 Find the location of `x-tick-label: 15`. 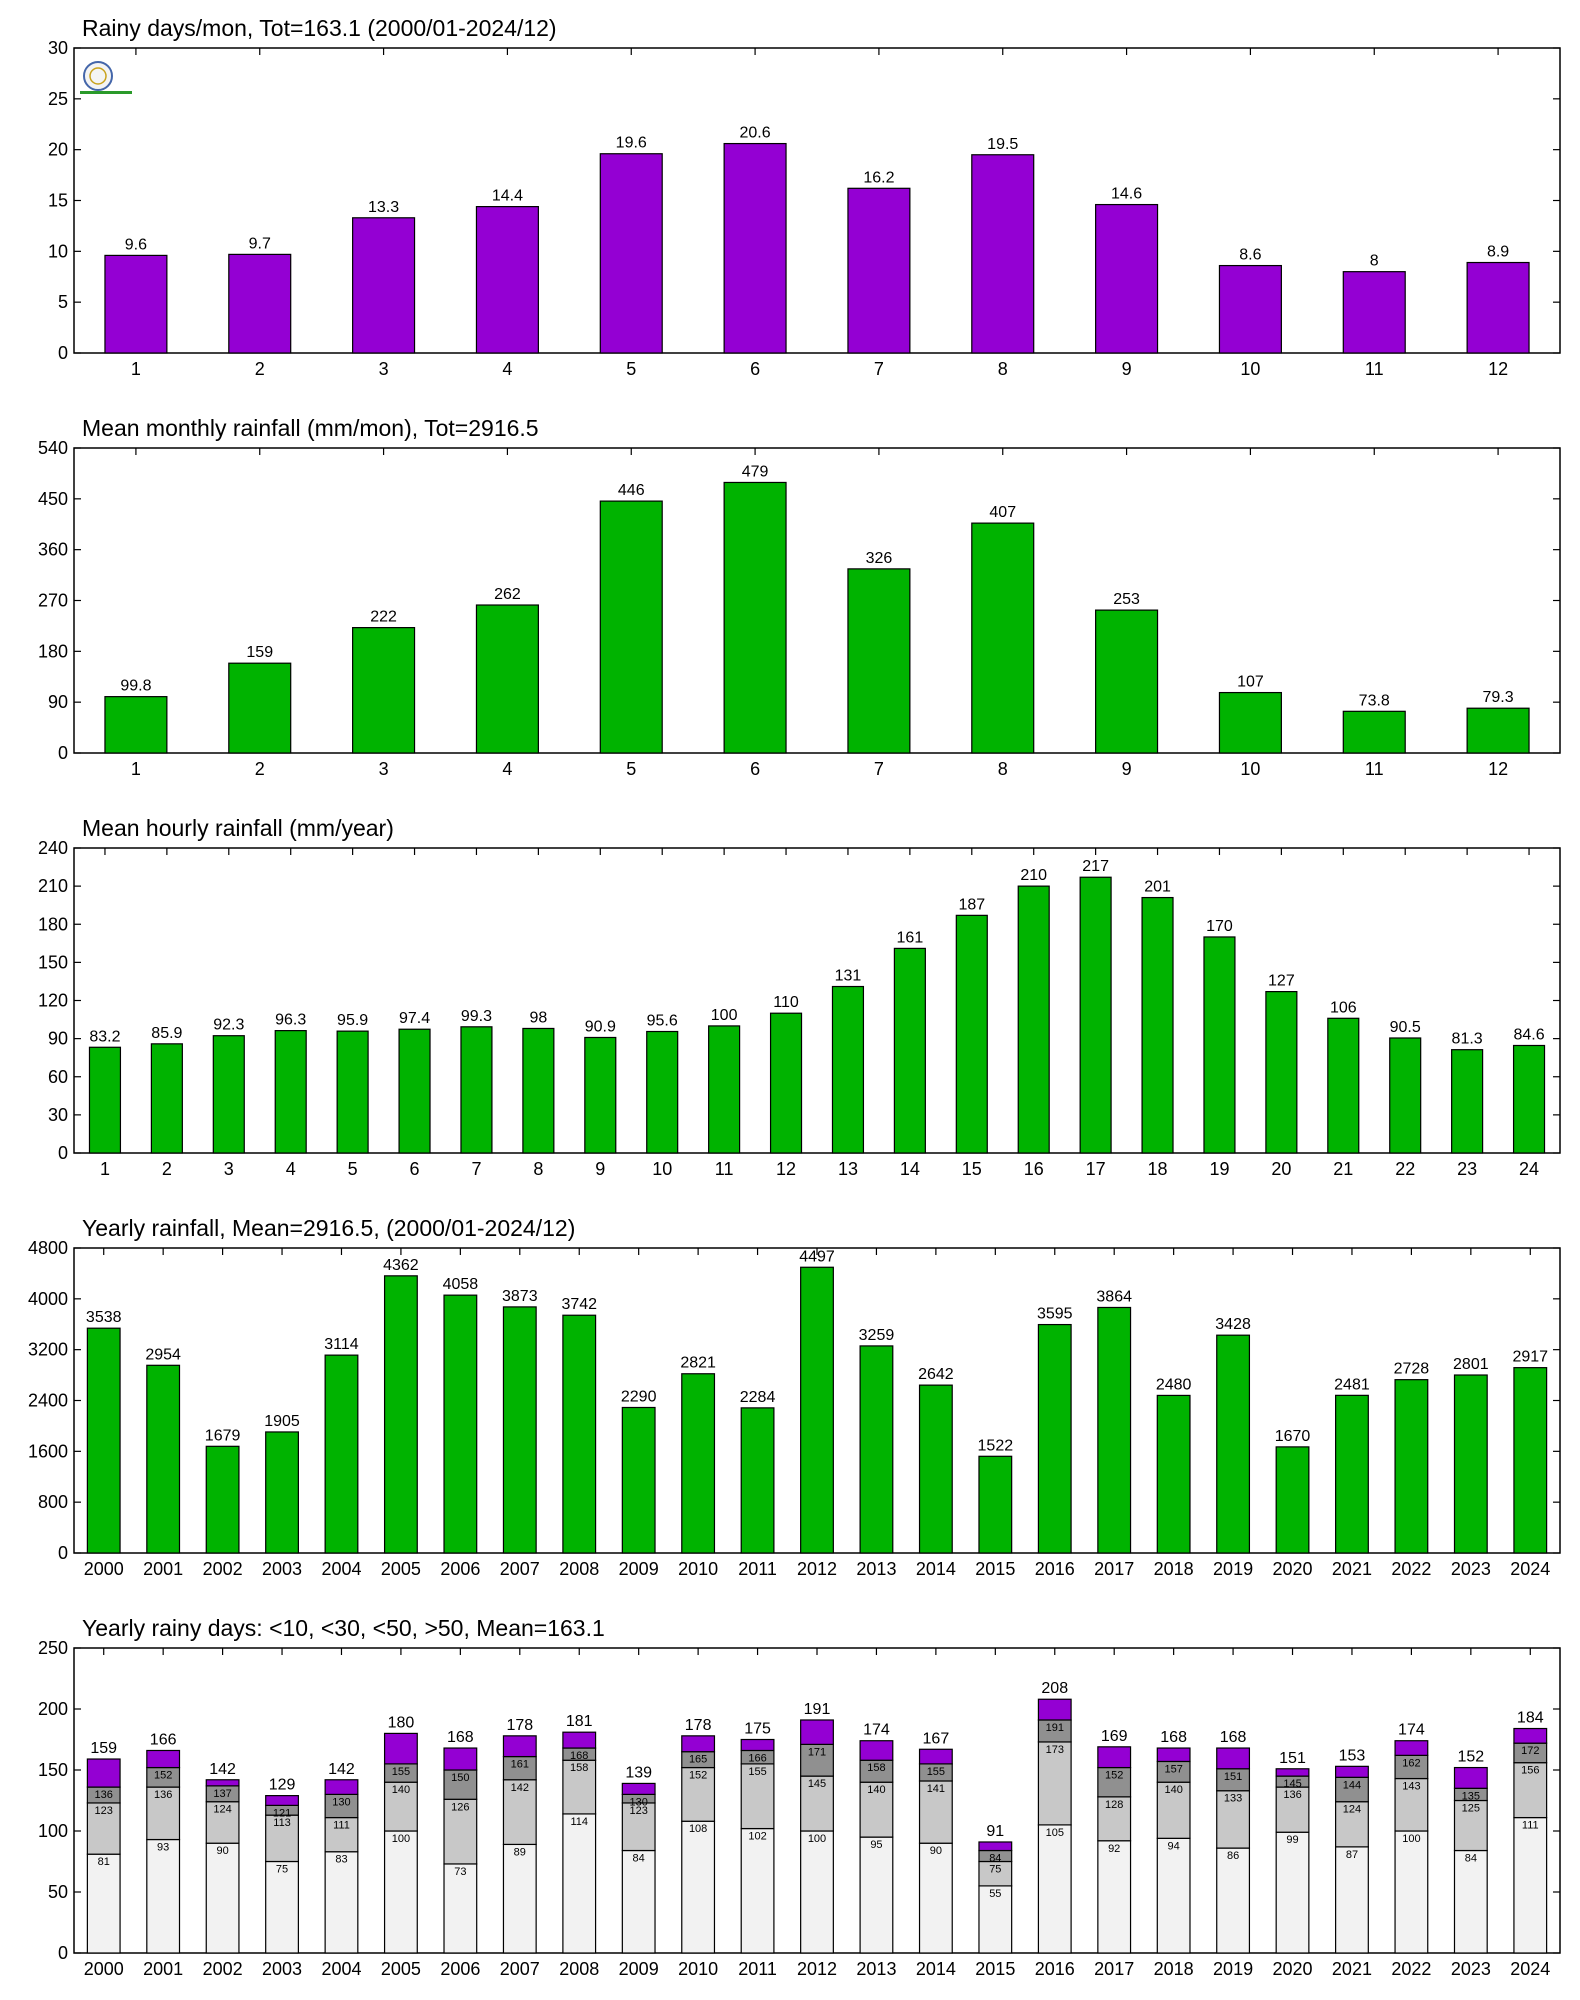

x-tick-label: 15 is located at coordinates (972, 1169).